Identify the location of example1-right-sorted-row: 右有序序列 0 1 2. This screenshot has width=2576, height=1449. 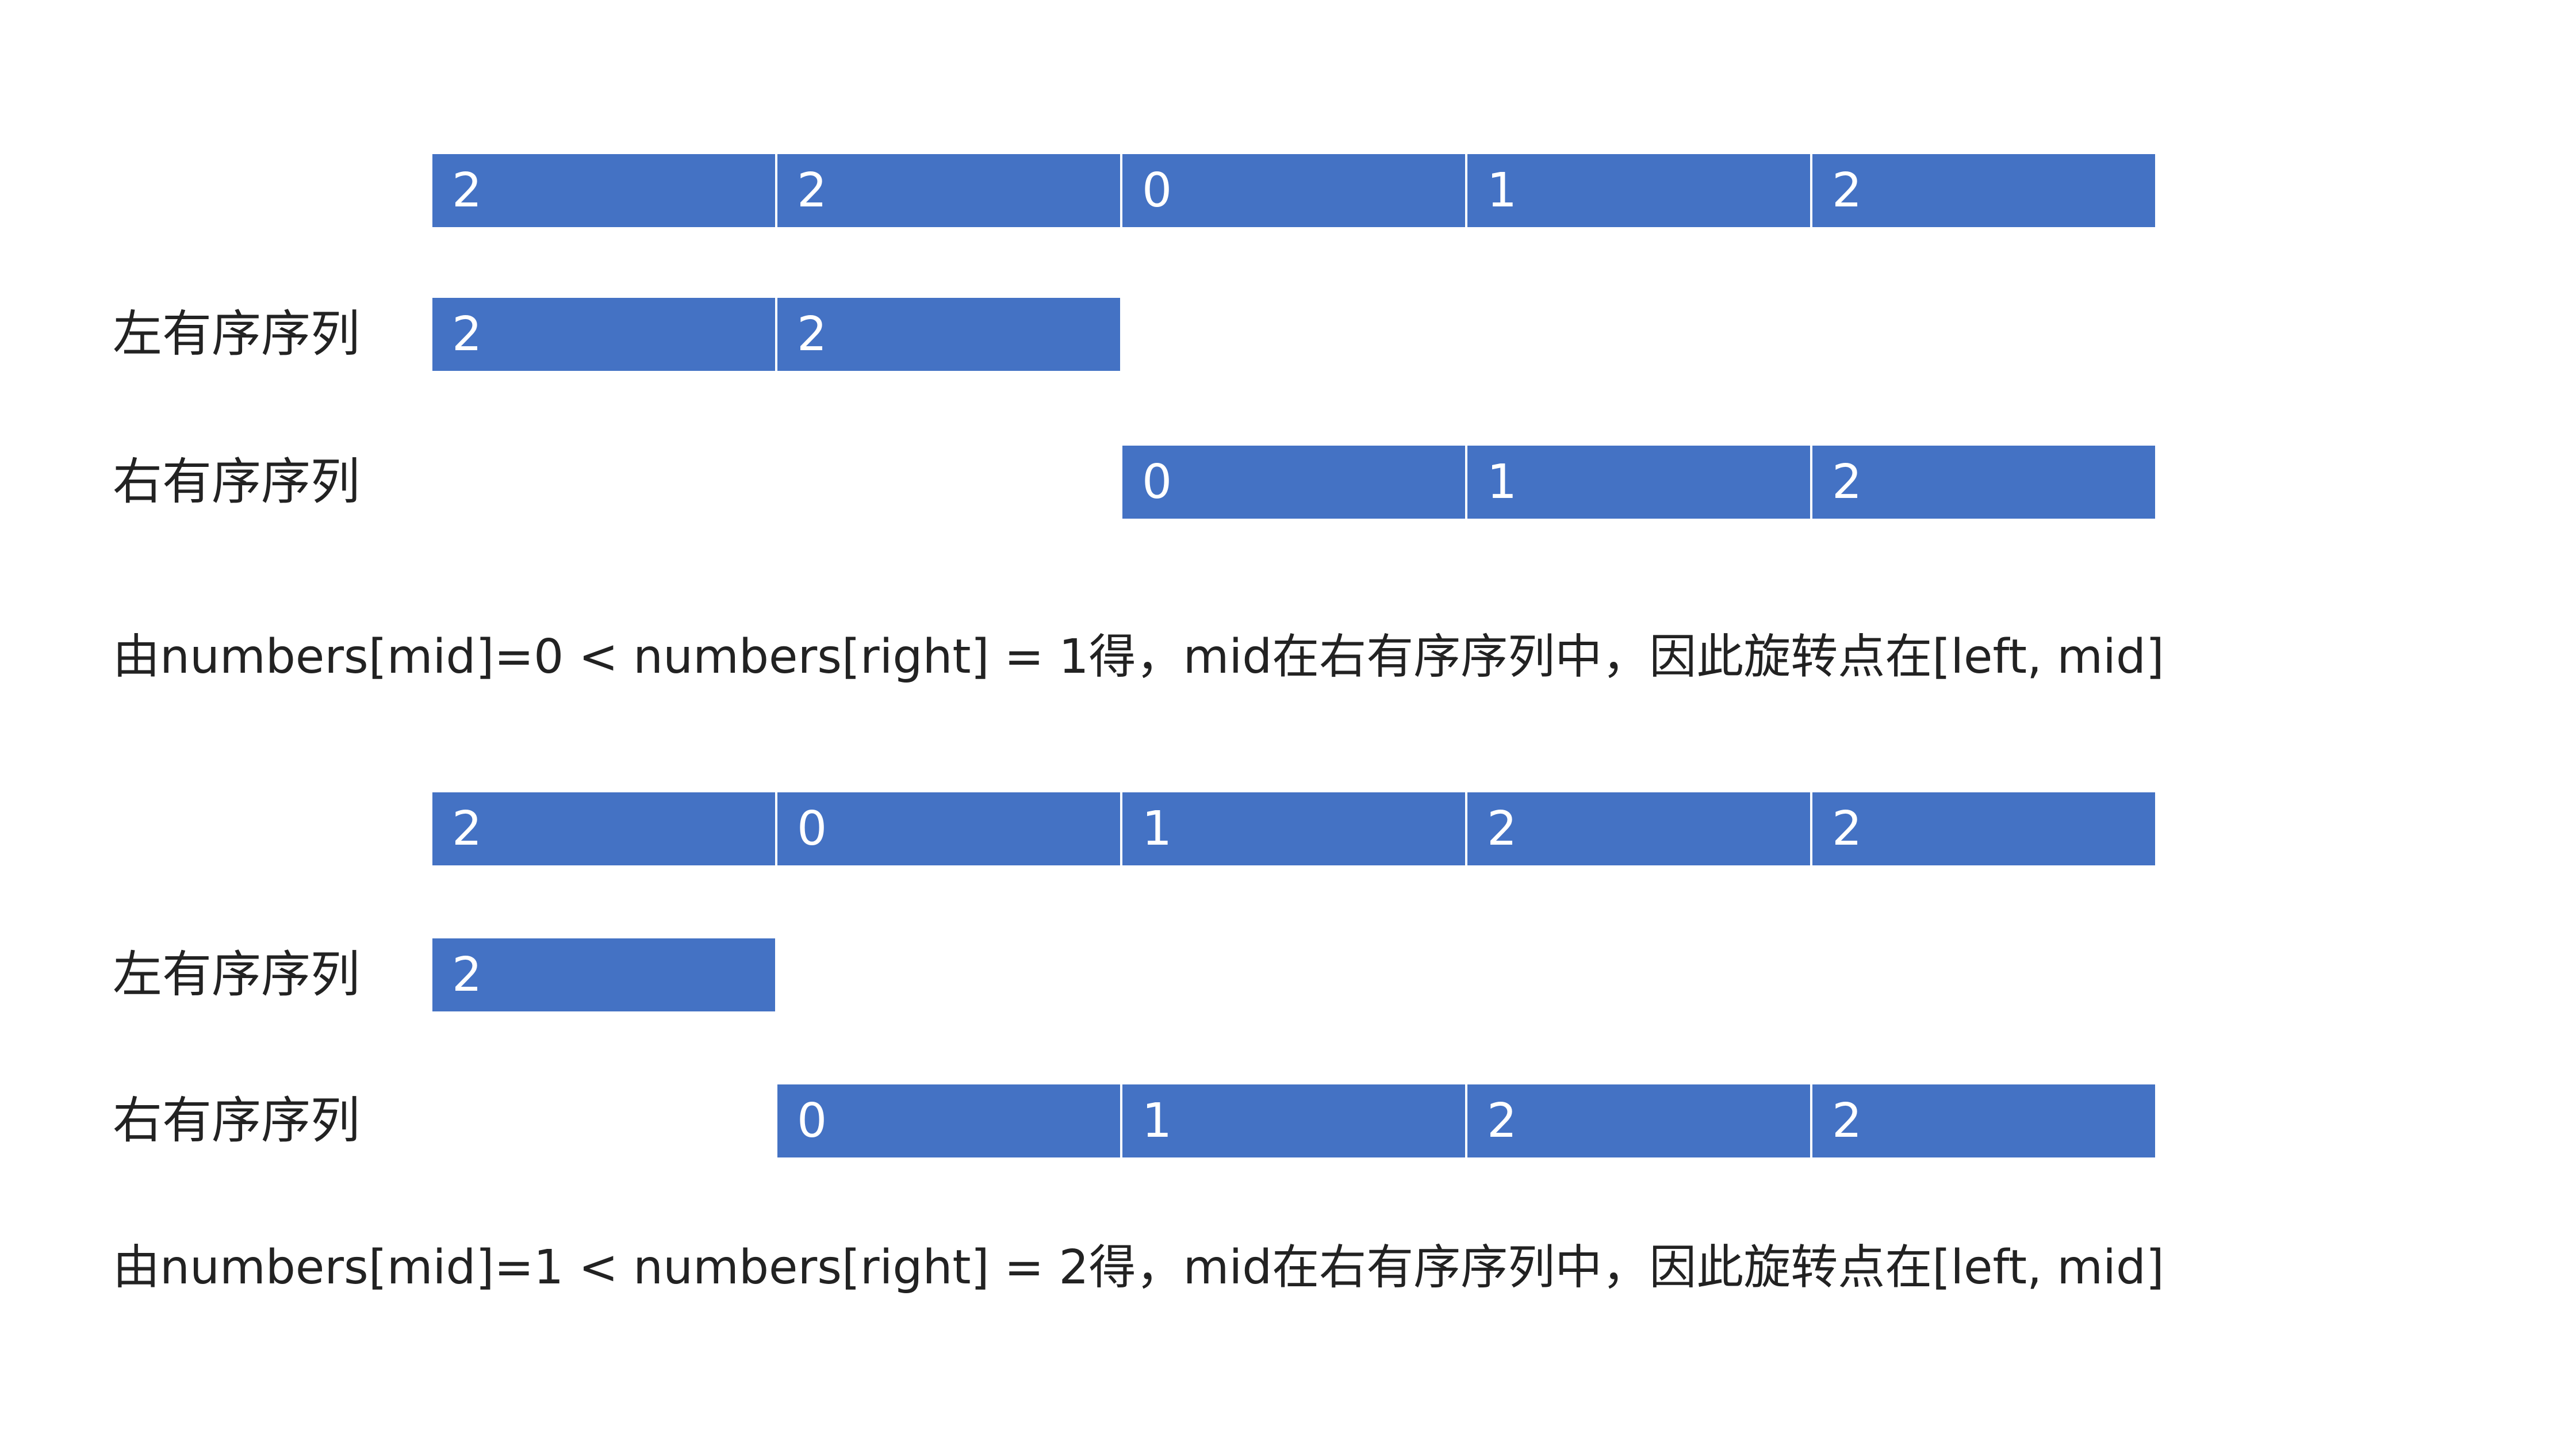
(1288, 482).